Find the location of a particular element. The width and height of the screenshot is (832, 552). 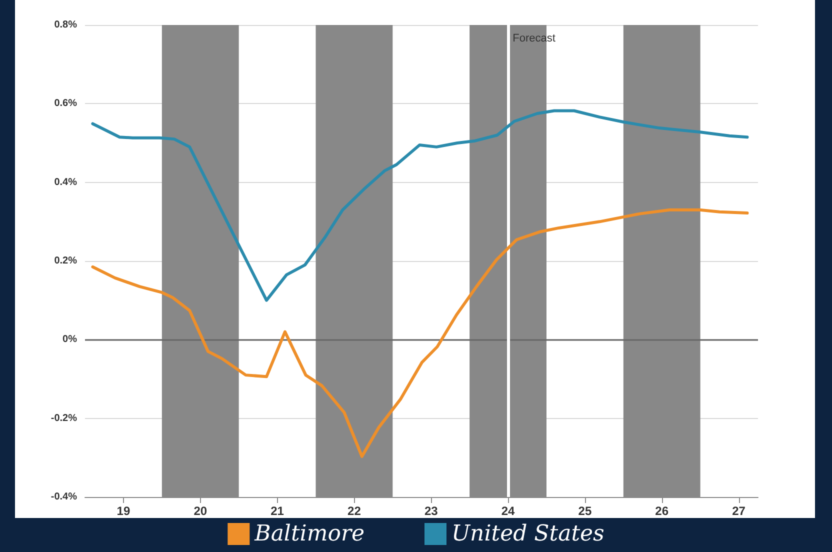

legend-label: Baltimore is located at coordinates (309, 534).